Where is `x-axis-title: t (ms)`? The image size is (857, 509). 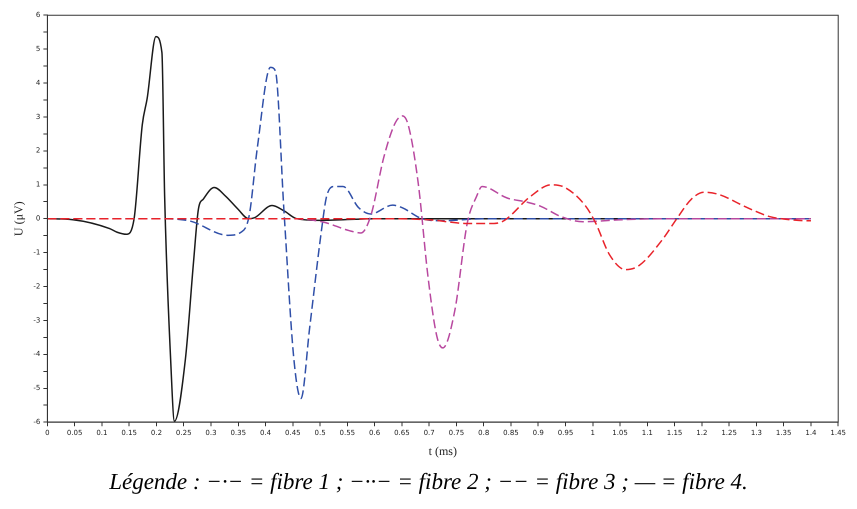
x-axis-title: t (ms) is located at coordinates (442, 451).